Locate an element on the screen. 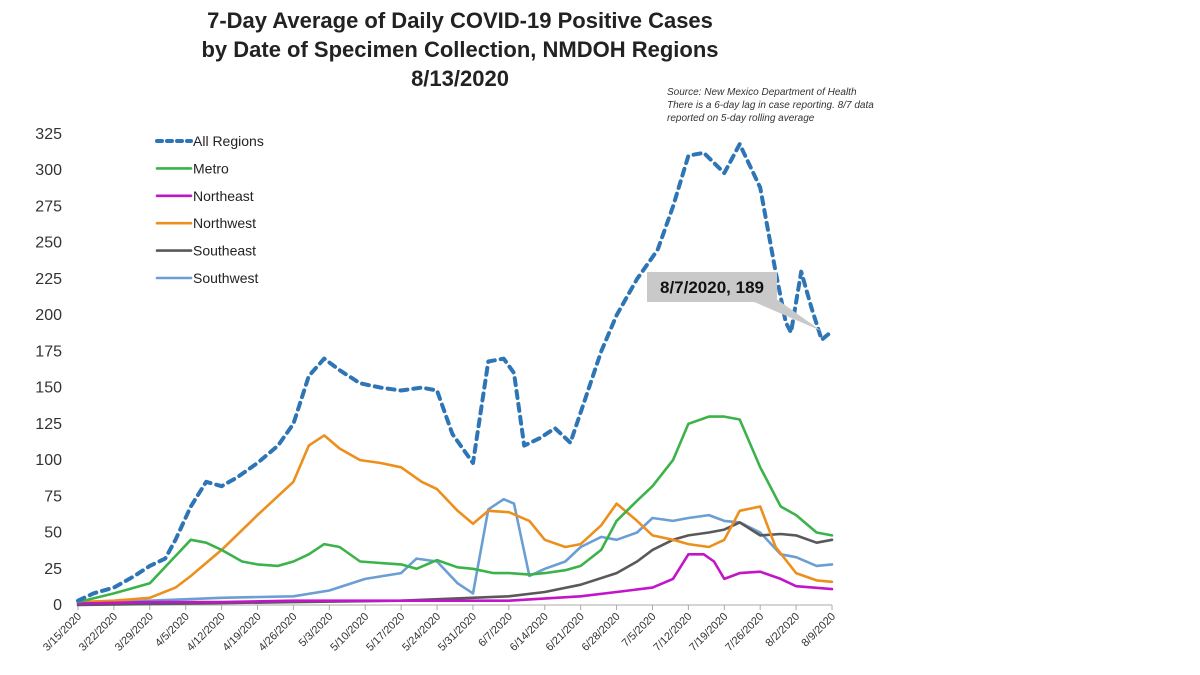 The width and height of the screenshot is (1200, 675). x-tick-label: 8/2/2020 is located at coordinates (782, 630).